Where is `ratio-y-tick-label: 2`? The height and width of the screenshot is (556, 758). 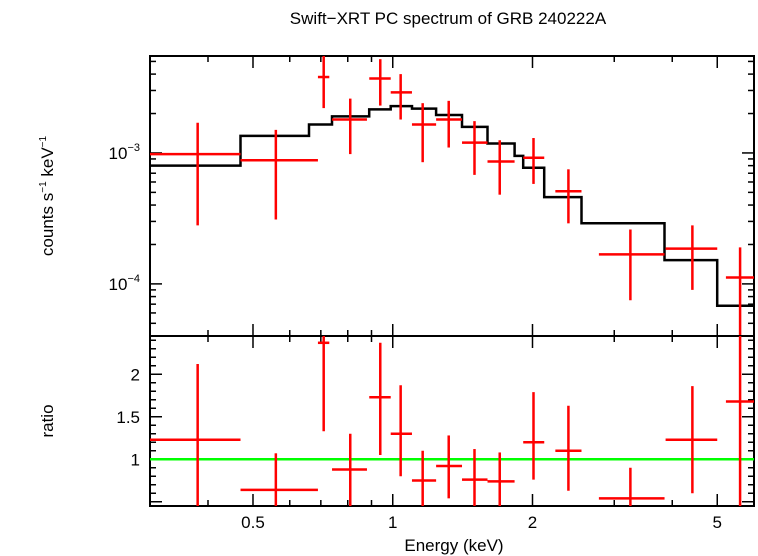
ratio-y-tick-label: 2 is located at coordinates (135, 374).